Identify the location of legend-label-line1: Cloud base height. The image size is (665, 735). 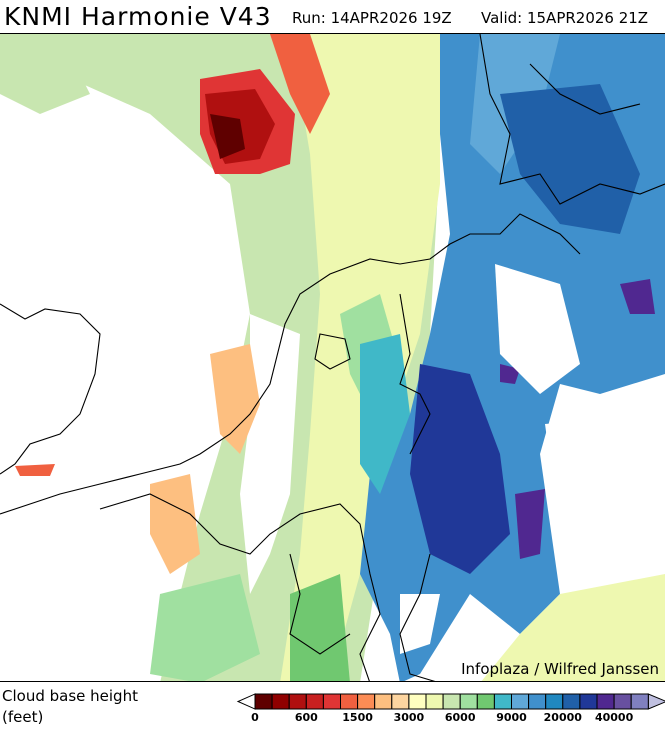
(70, 696).